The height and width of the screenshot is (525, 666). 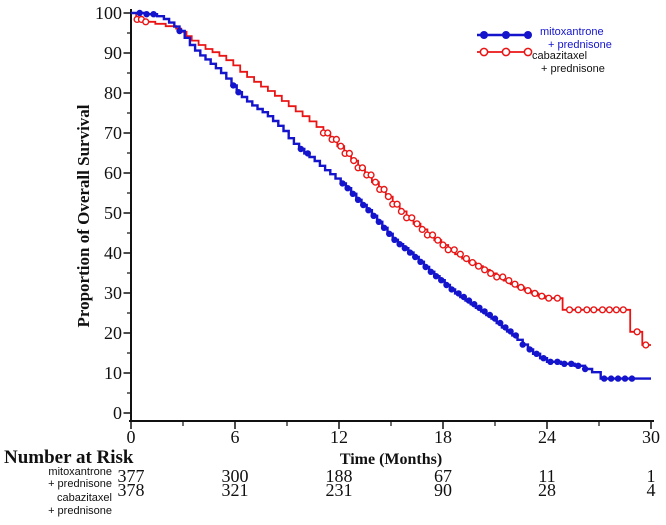 I want to click on legend-cabazitaxel-line2: + prednisone, so click(x=573, y=69).